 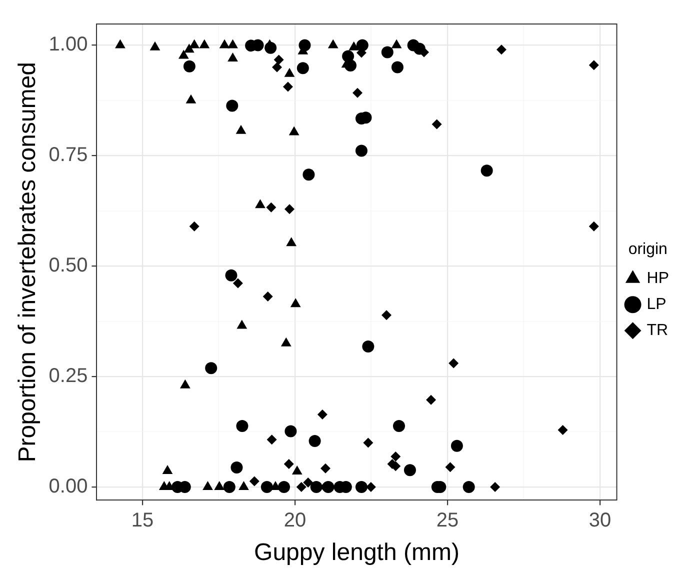 I want to click on legend-title: origin, so click(x=648, y=249).